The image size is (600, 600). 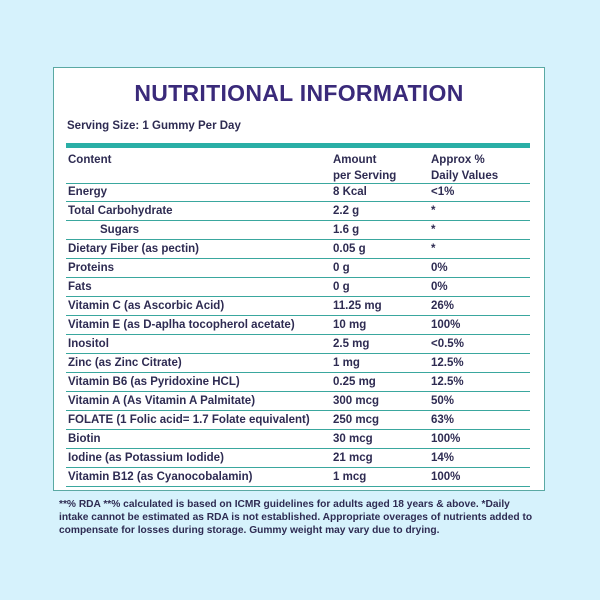 I want to click on row-amount: 1 mcg, so click(x=350, y=477).